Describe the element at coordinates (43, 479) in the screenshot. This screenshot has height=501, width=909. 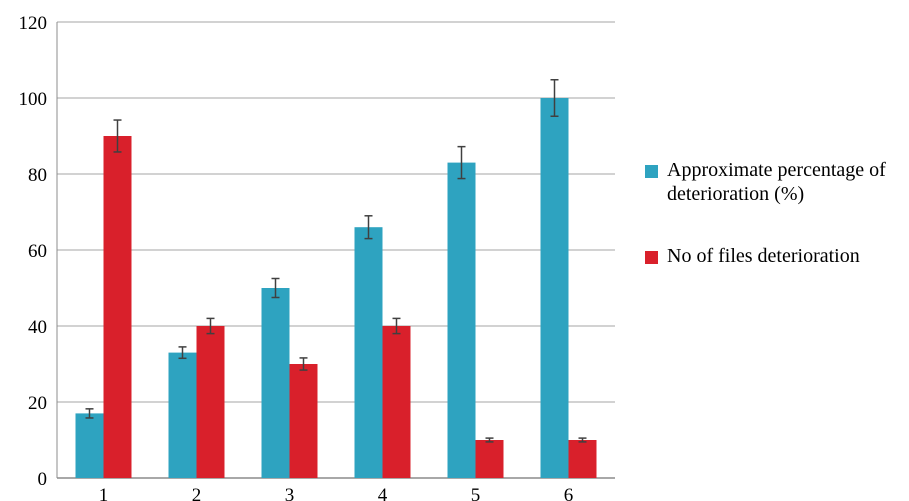
I see `y-tick-label: 0` at that location.